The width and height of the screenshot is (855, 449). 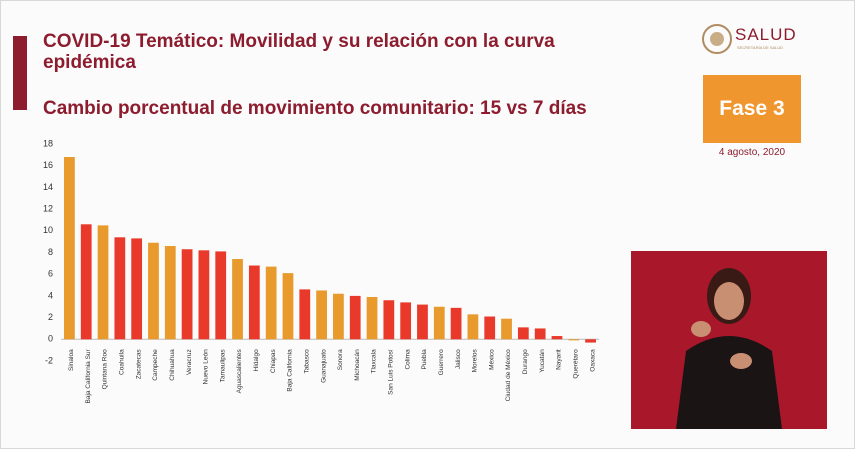 What do you see at coordinates (475, 361) in the screenshot?
I see `x-tick-label: Morelos` at bounding box center [475, 361].